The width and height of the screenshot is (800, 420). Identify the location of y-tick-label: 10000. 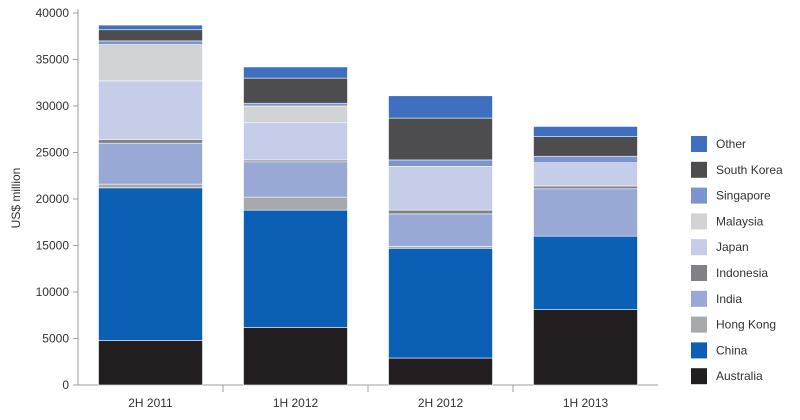
(53, 292).